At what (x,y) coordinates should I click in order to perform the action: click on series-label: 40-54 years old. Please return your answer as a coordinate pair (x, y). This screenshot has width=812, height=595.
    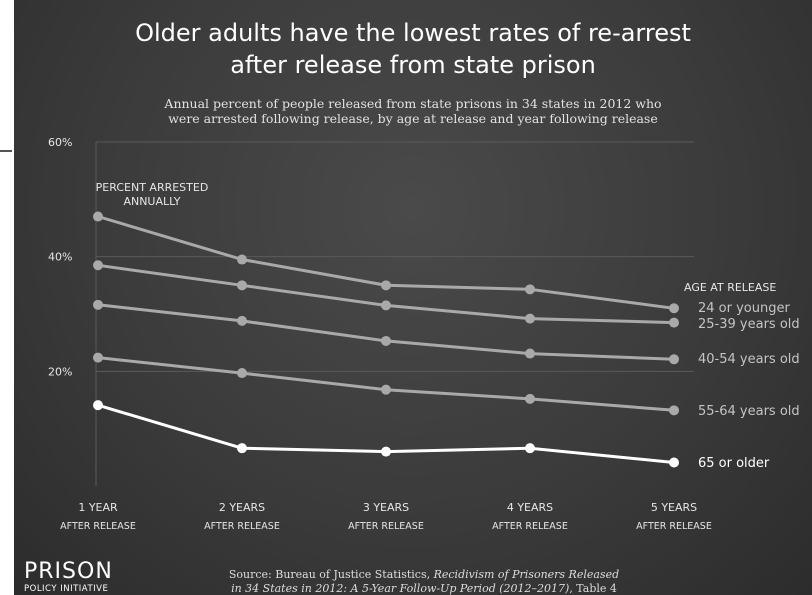
    Looking at the image, I should click on (749, 359).